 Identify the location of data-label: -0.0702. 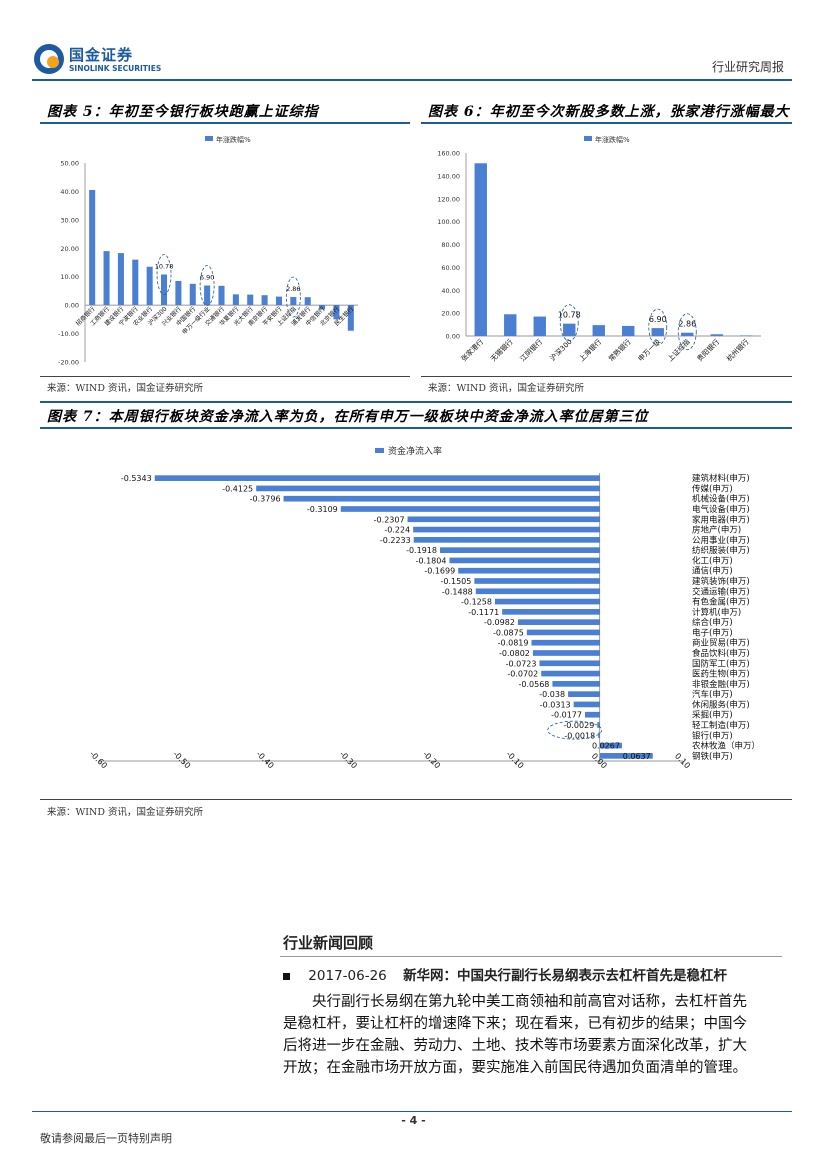
(522, 674).